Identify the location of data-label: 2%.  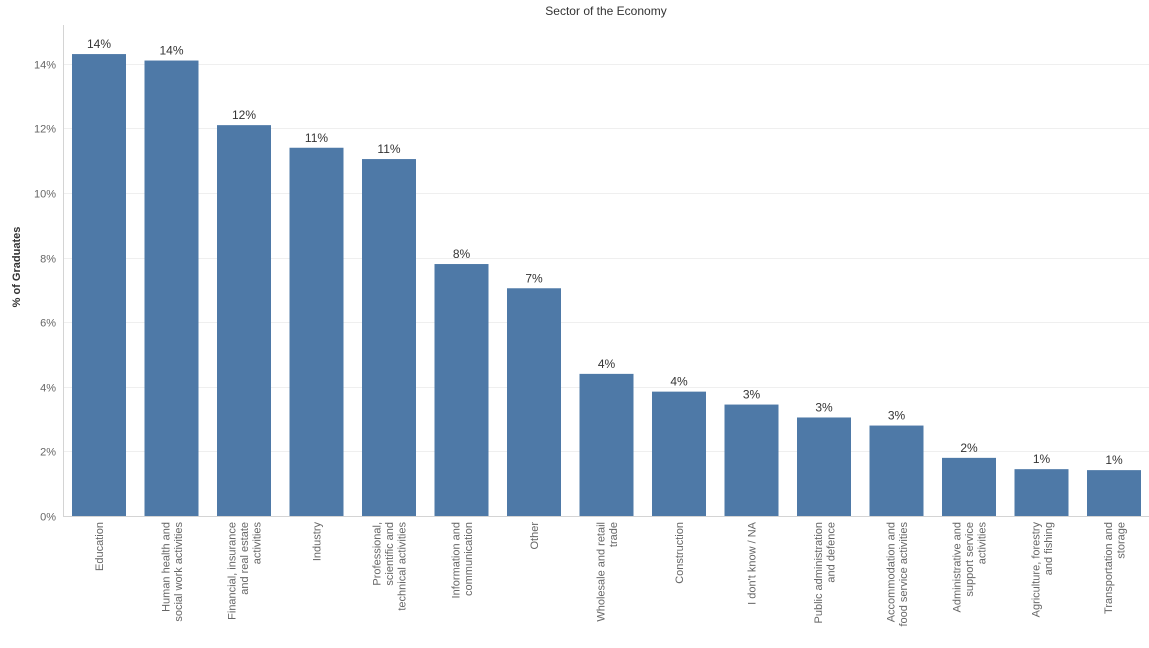
(969, 448).